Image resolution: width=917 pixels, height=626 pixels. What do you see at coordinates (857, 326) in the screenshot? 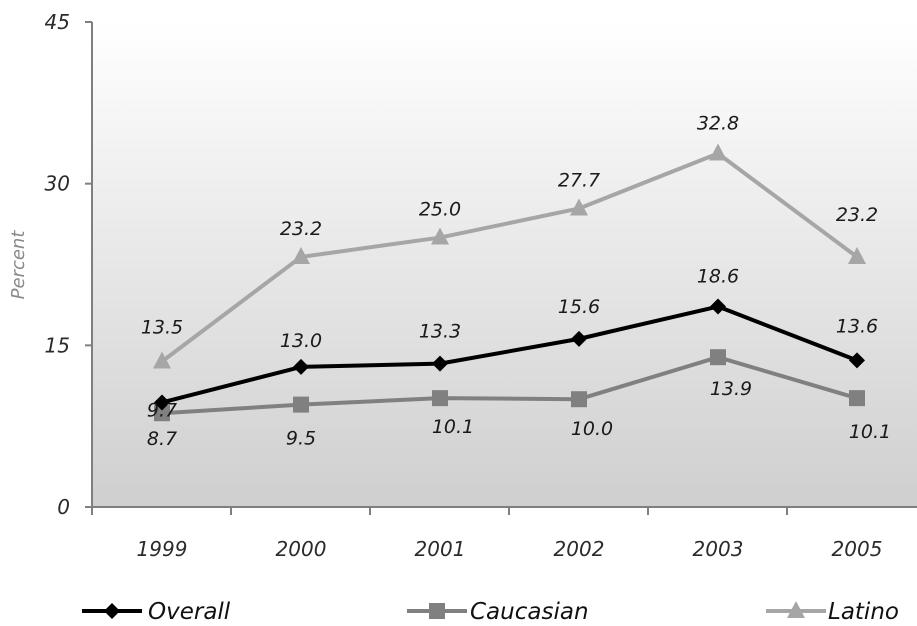
I see `overall-data-label: 13.6` at bounding box center [857, 326].